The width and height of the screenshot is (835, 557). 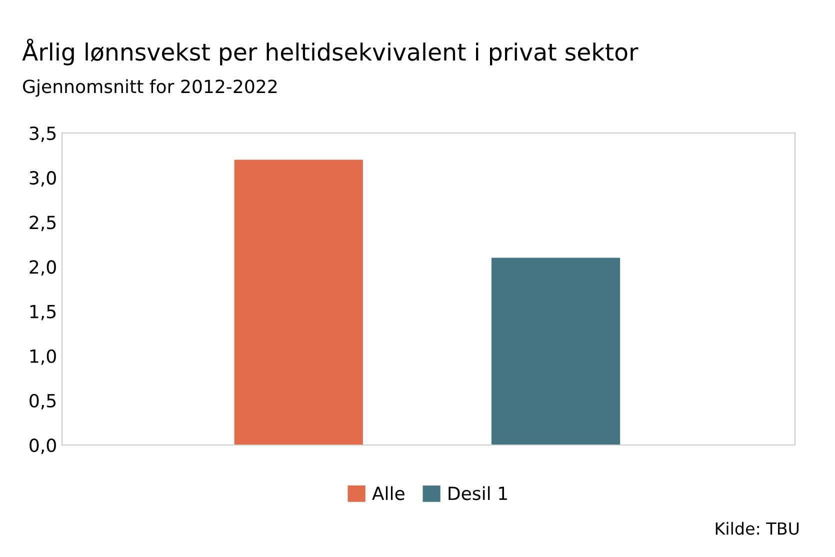 I want to click on y-tick-label: 0,0, so click(x=43, y=446).